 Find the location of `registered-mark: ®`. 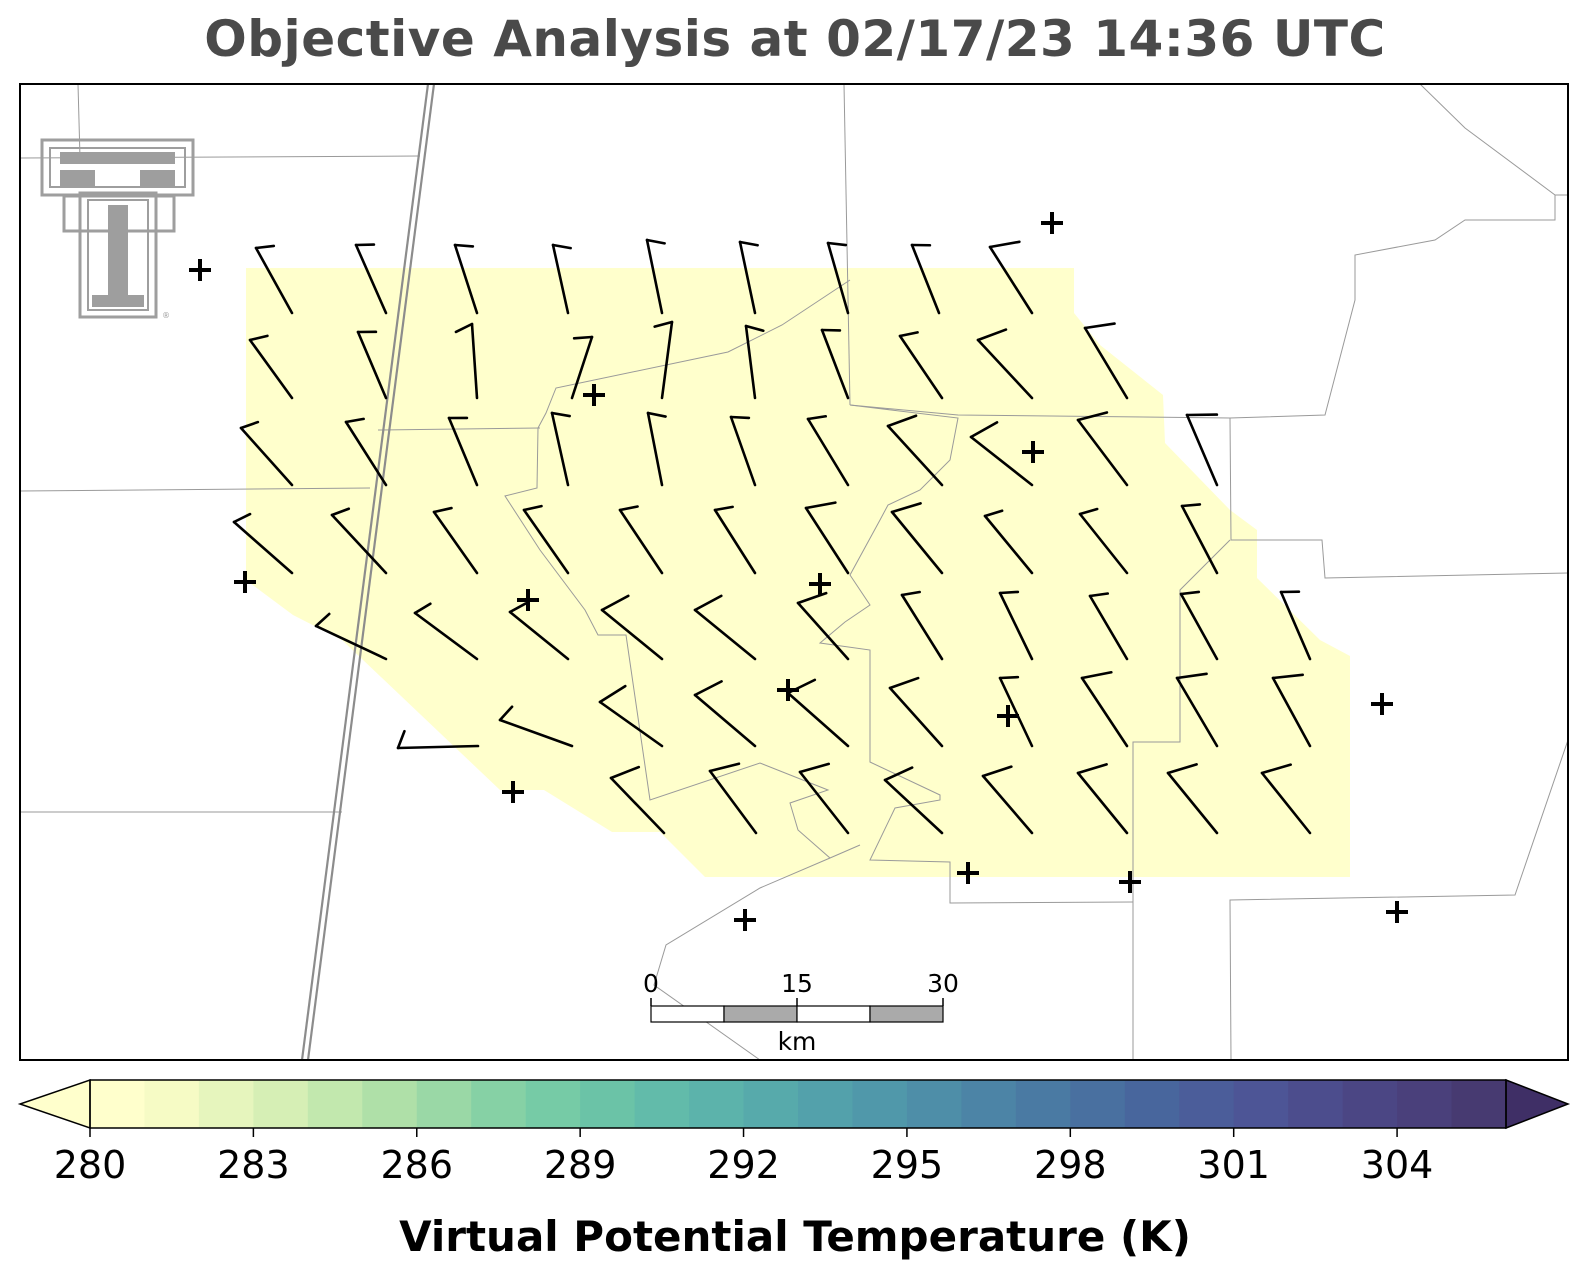

registered-mark: ® is located at coordinates (166, 315).